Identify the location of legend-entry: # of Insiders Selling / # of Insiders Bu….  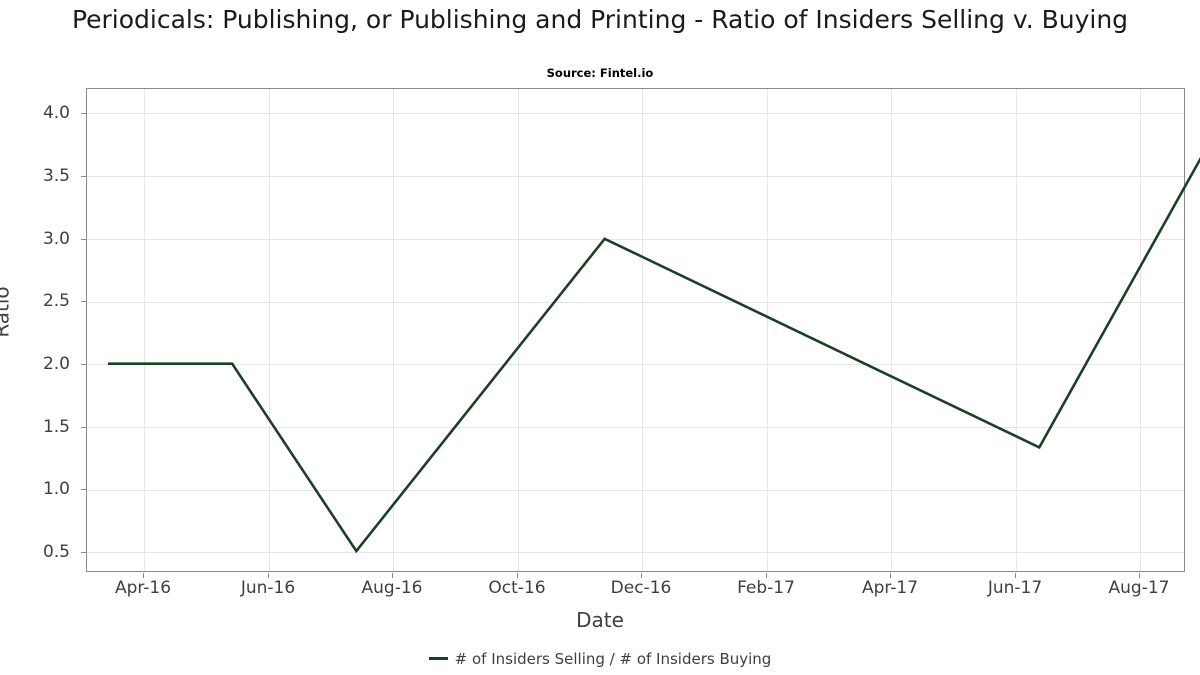
(600, 658).